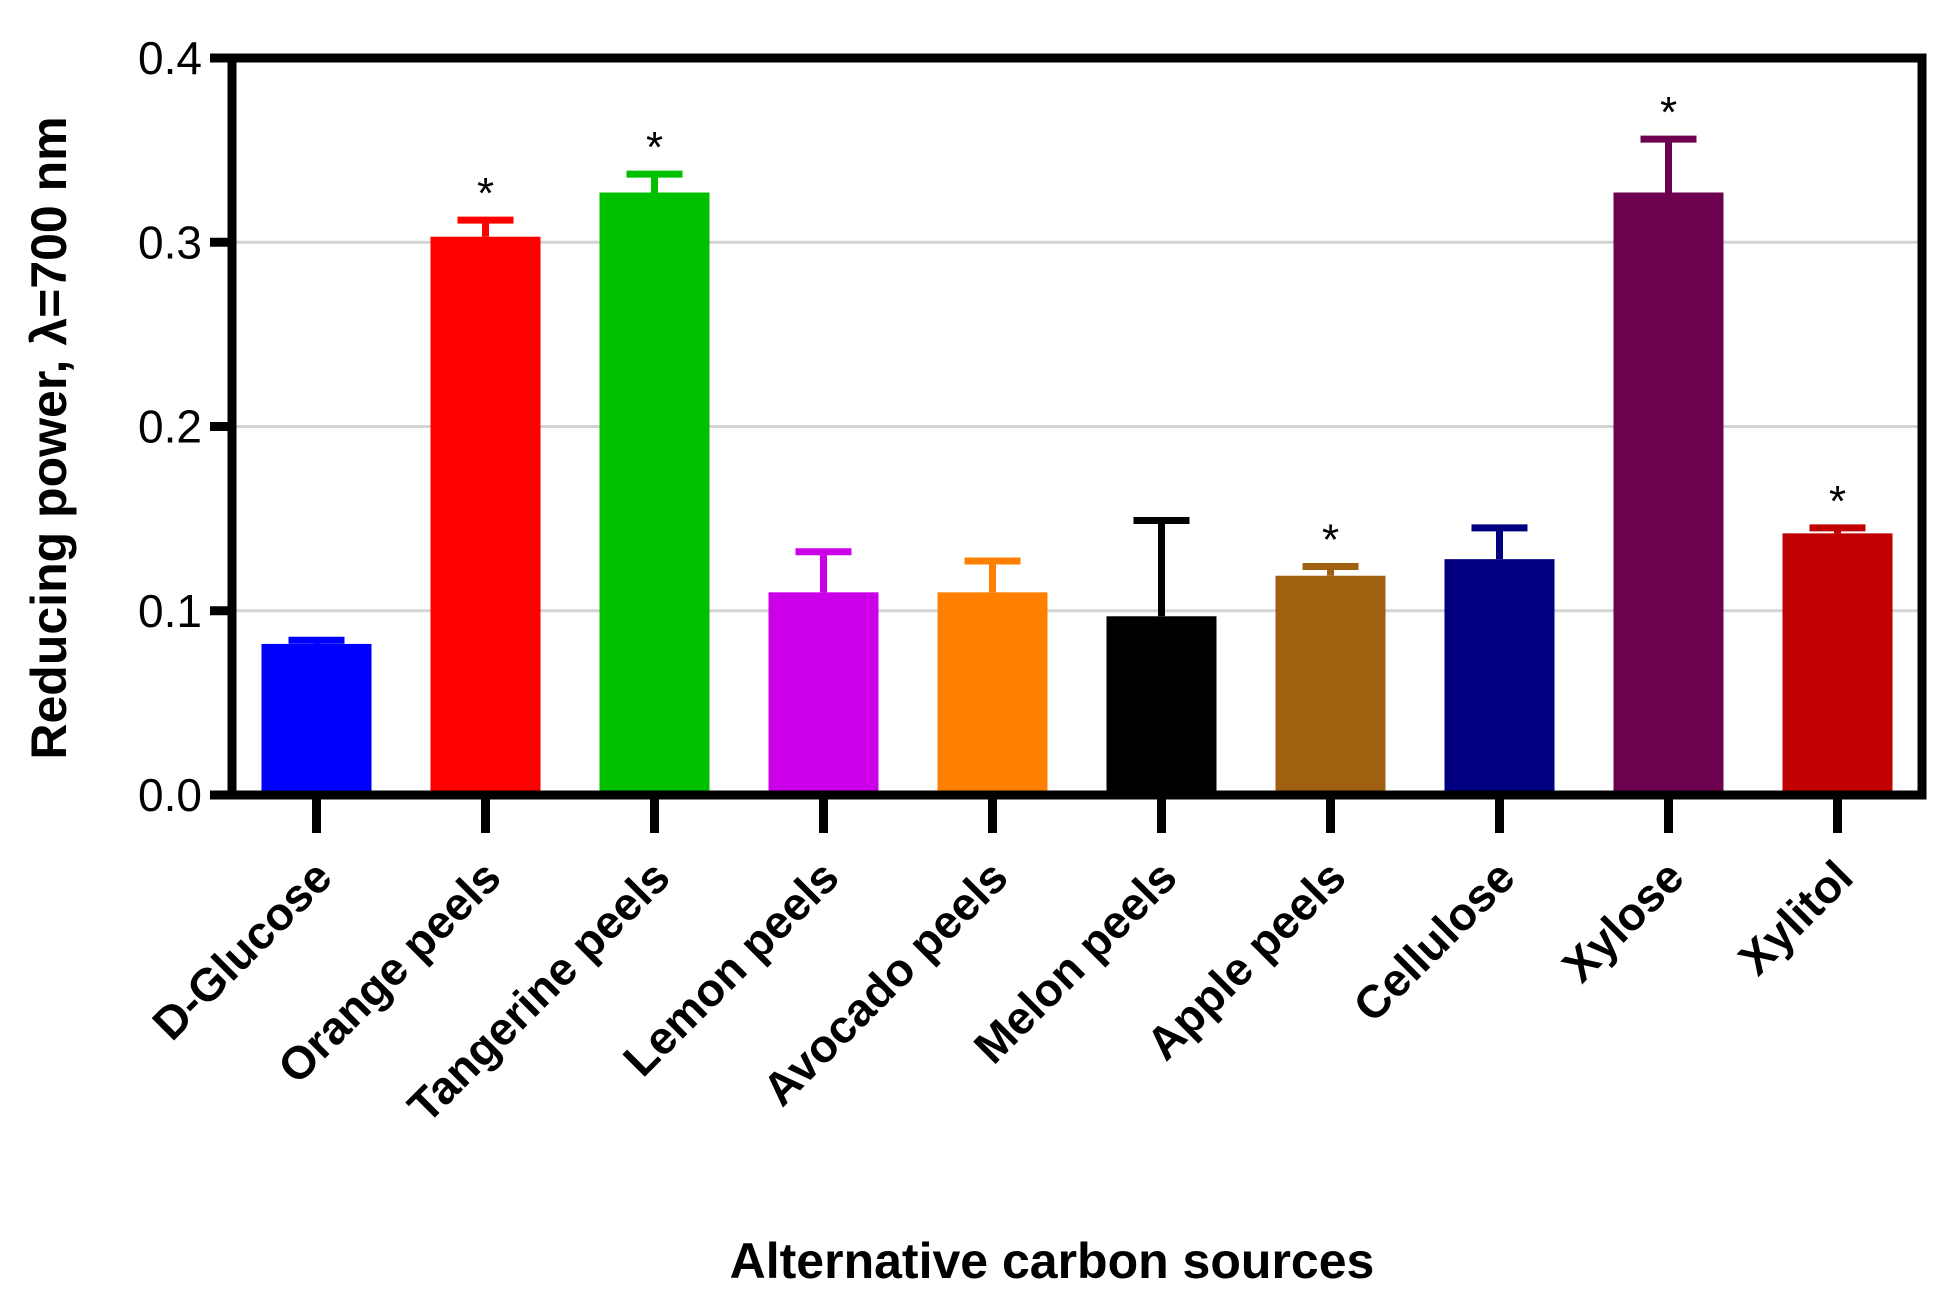 The width and height of the screenshot is (1949, 1315). What do you see at coordinates (1795, 917) in the screenshot?
I see `x-category-label: Xylitol` at bounding box center [1795, 917].